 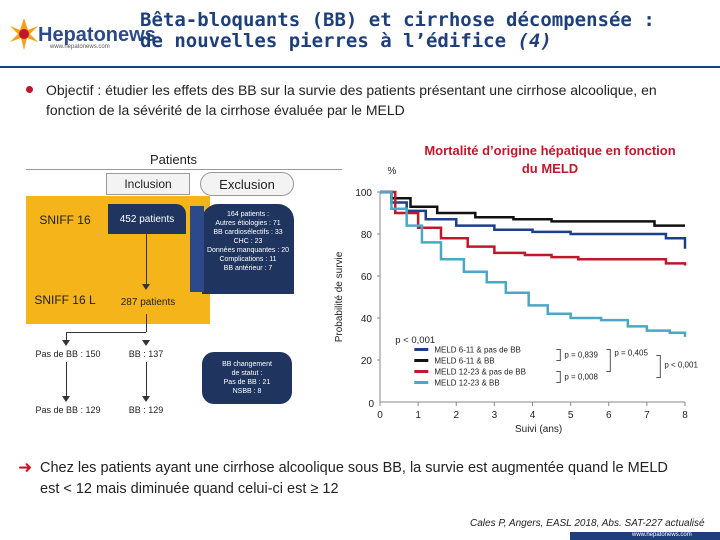 I want to click on pasbb150-label: Pas de BB : 150, so click(x=68, y=354).